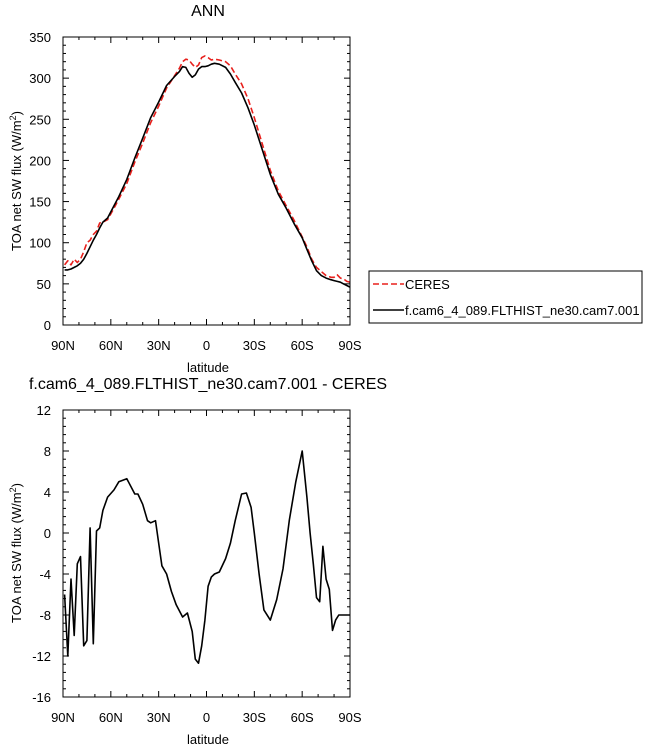 The image size is (648, 749). What do you see at coordinates (40, 160) in the screenshot?
I see `top-y-tick-label: 200` at bounding box center [40, 160].